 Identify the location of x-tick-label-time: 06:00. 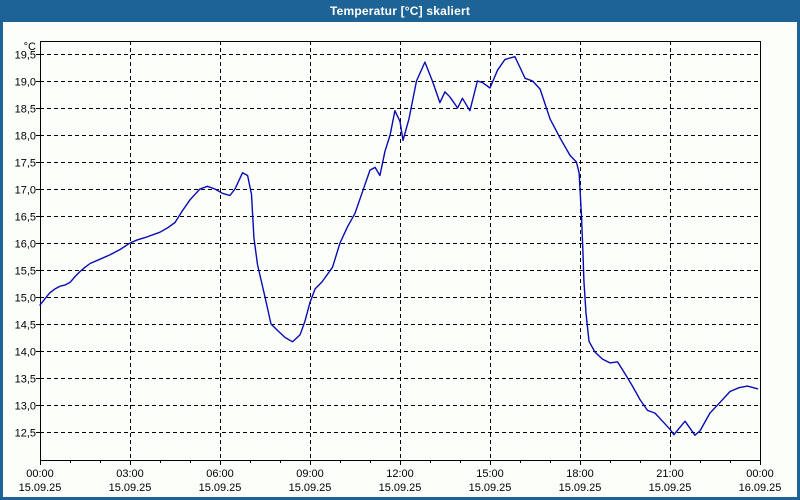
(220, 474).